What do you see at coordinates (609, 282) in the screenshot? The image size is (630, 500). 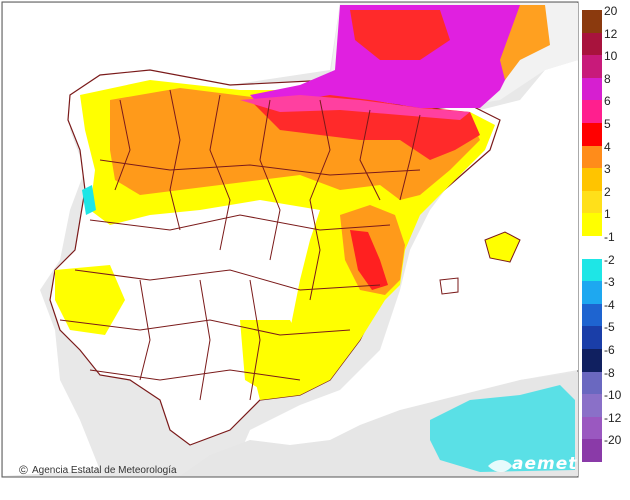 I see `legend-label: -3` at bounding box center [609, 282].